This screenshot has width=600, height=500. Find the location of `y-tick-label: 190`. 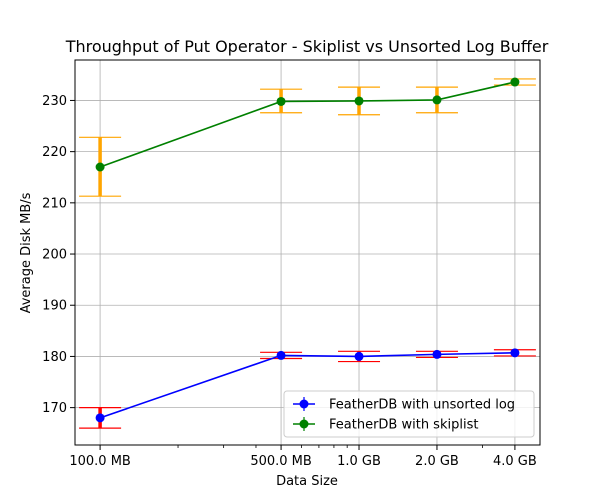

y-tick-label: 190 is located at coordinates (54, 306).